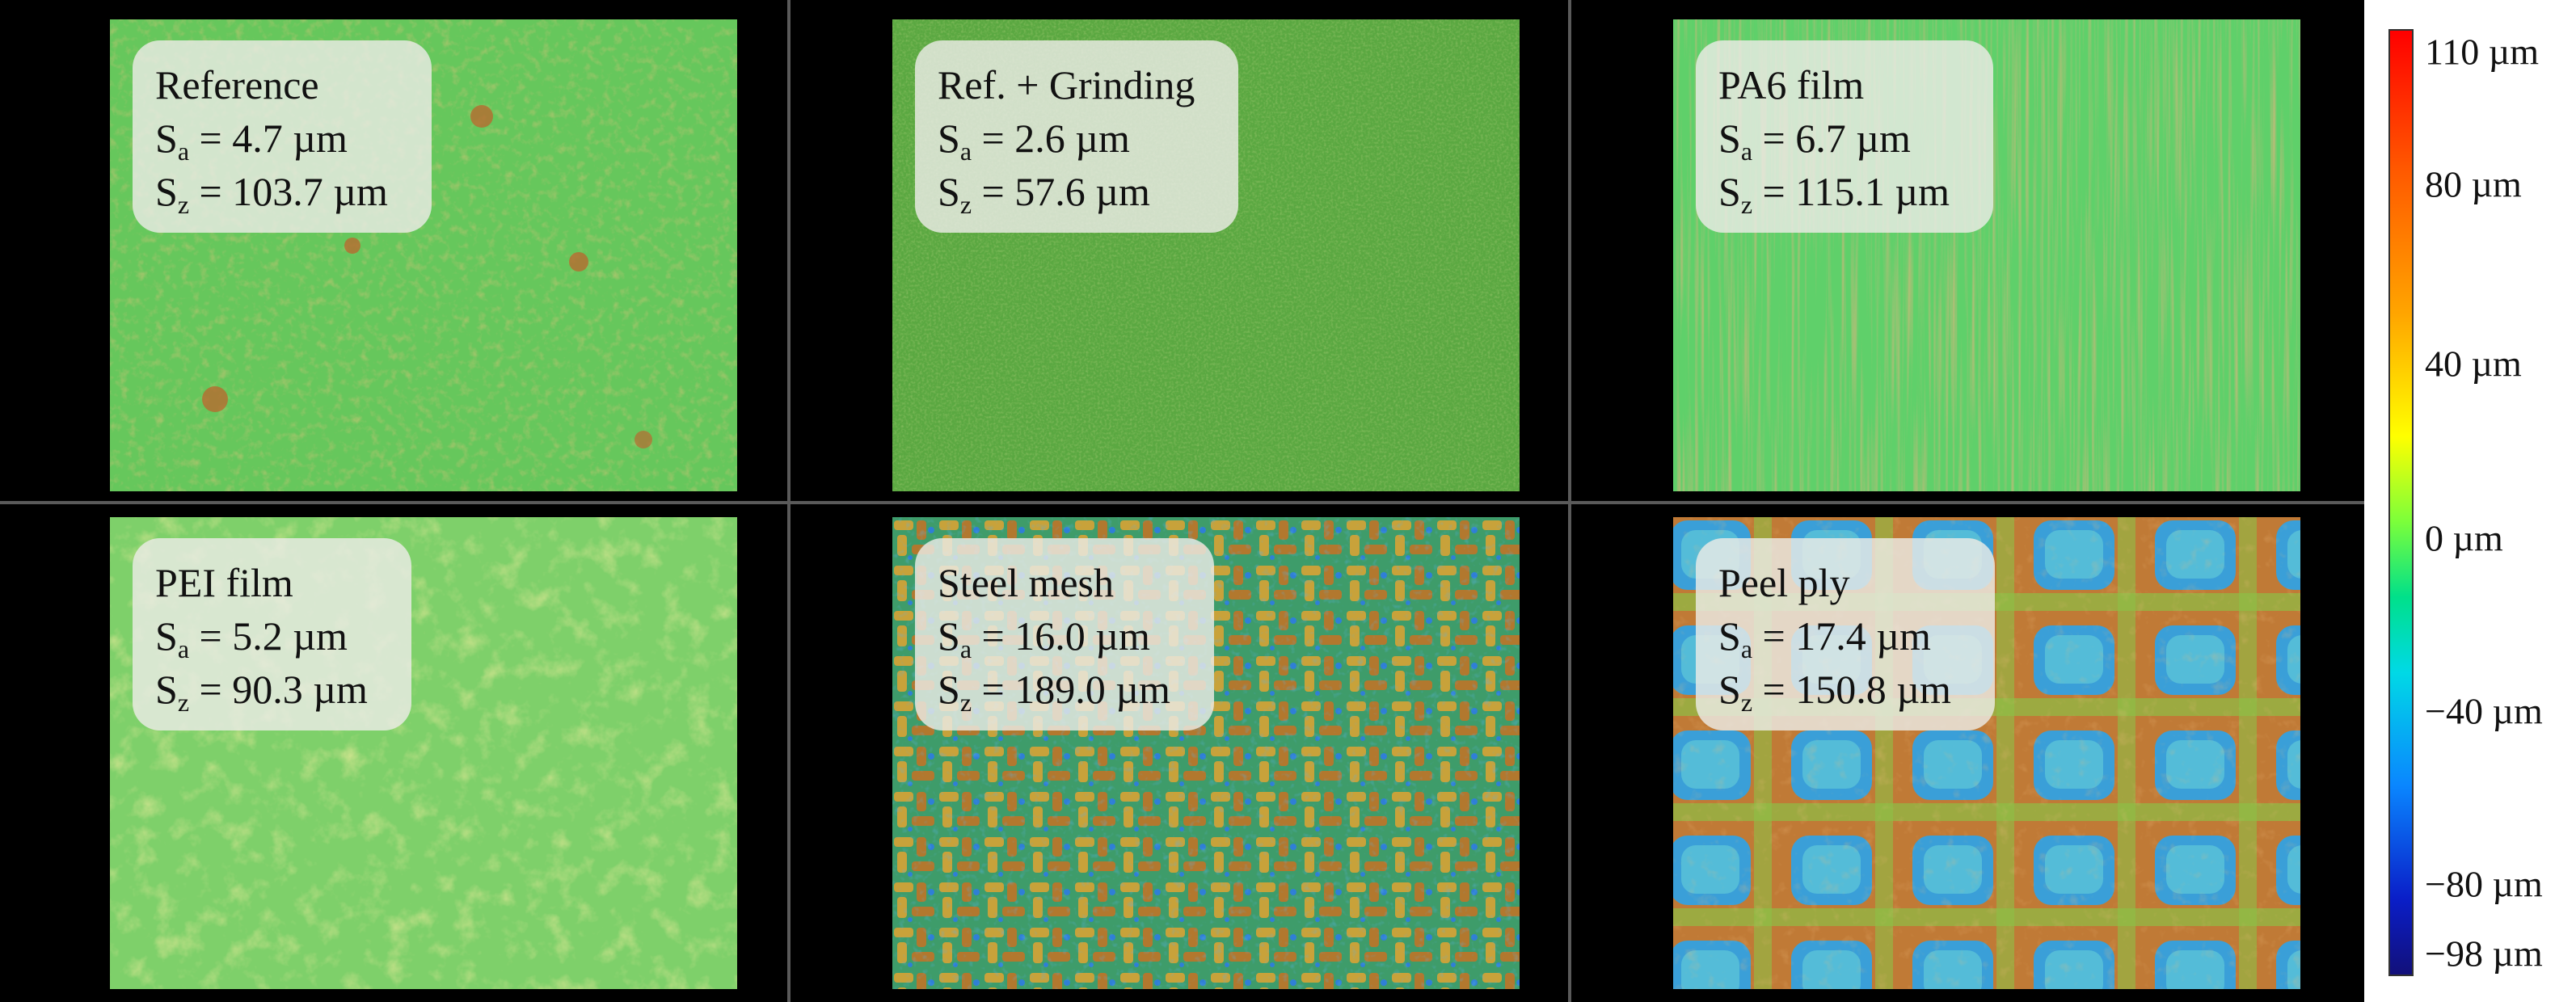 The width and height of the screenshot is (2576, 1002). Describe the element at coordinates (424, 753) in the screenshot. I see `panel-pei-film: PEI film Sa = 5.2 µm Sz = 90.3 µm` at that location.